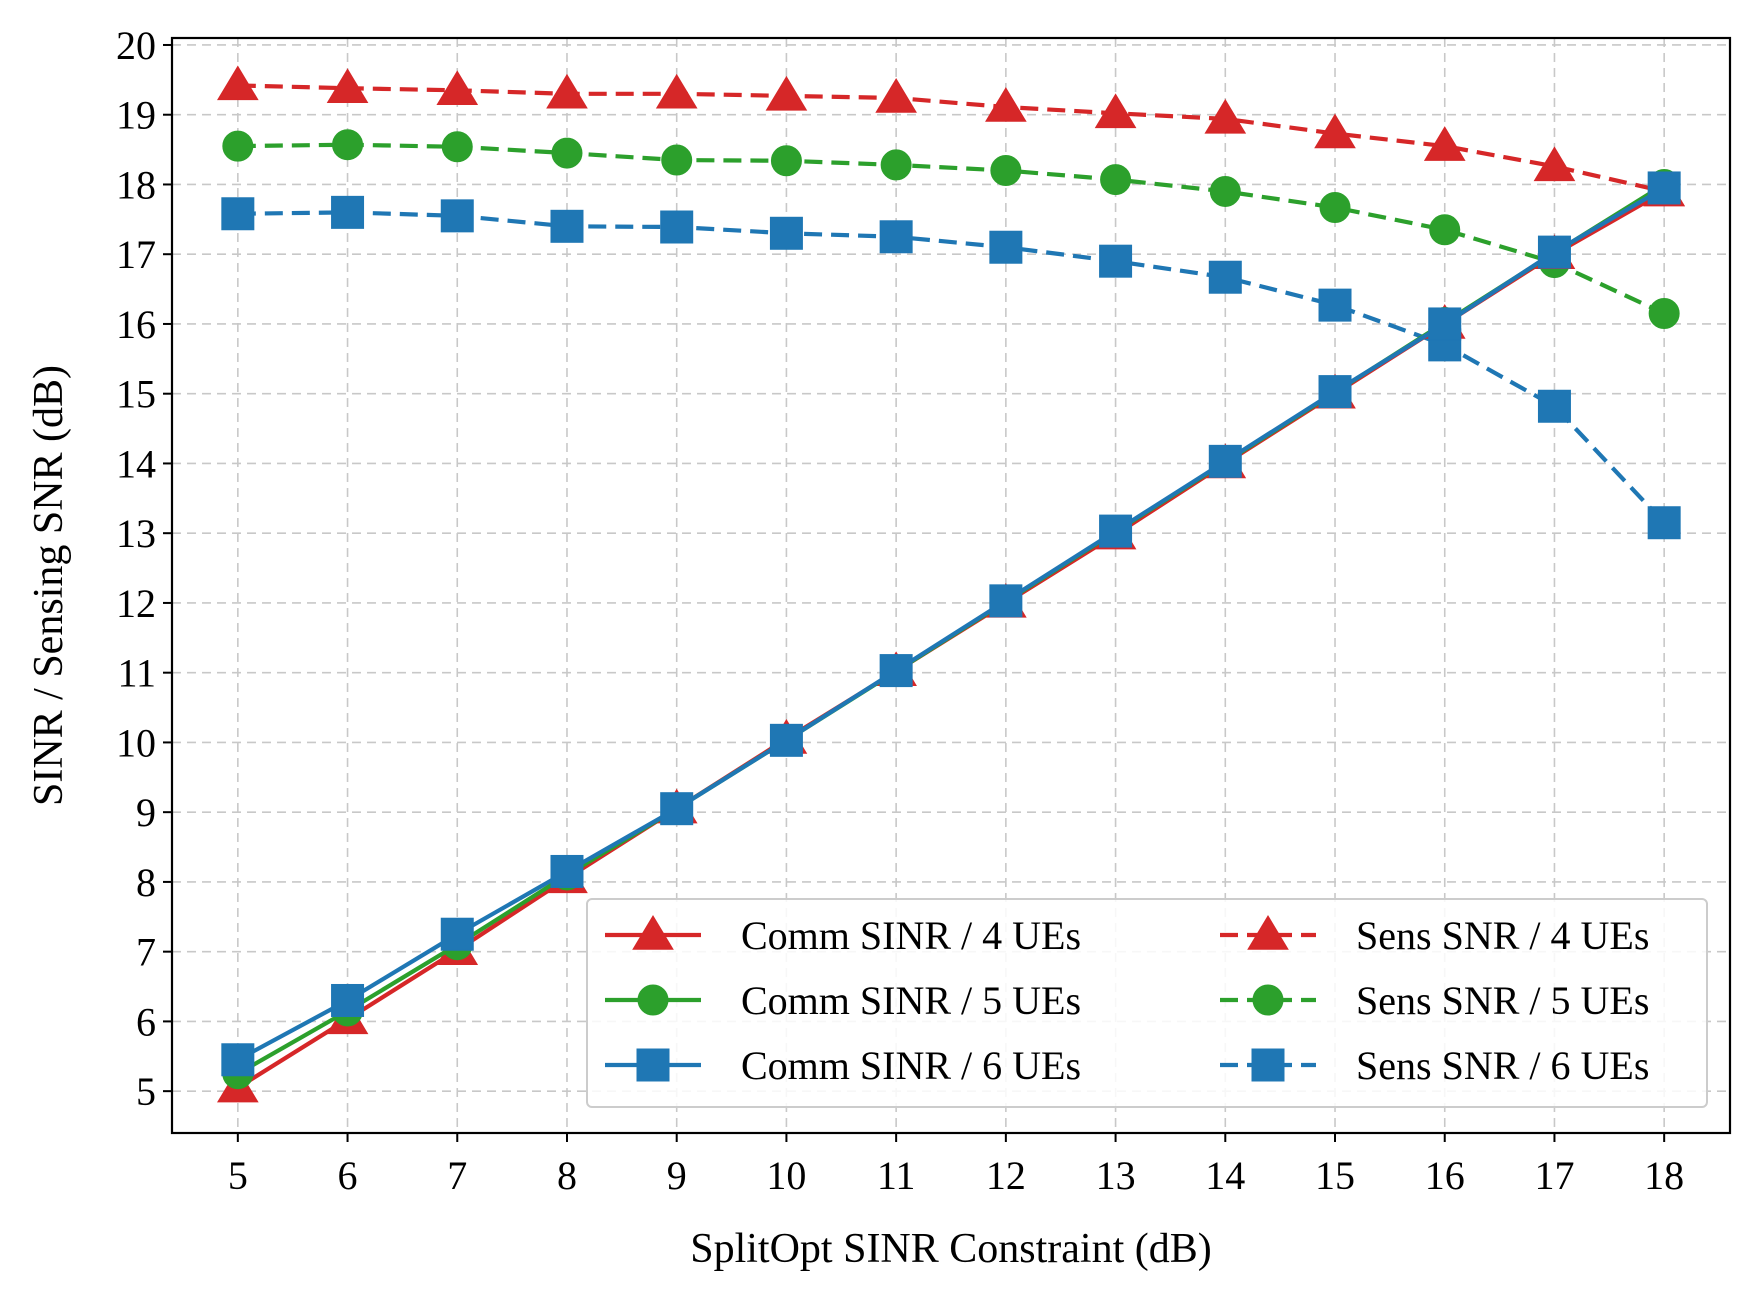 Image resolution: width=1749 pixels, height=1301 pixels. Describe the element at coordinates (1664, 1175) in the screenshot. I see `x-tick-label: 18` at that location.